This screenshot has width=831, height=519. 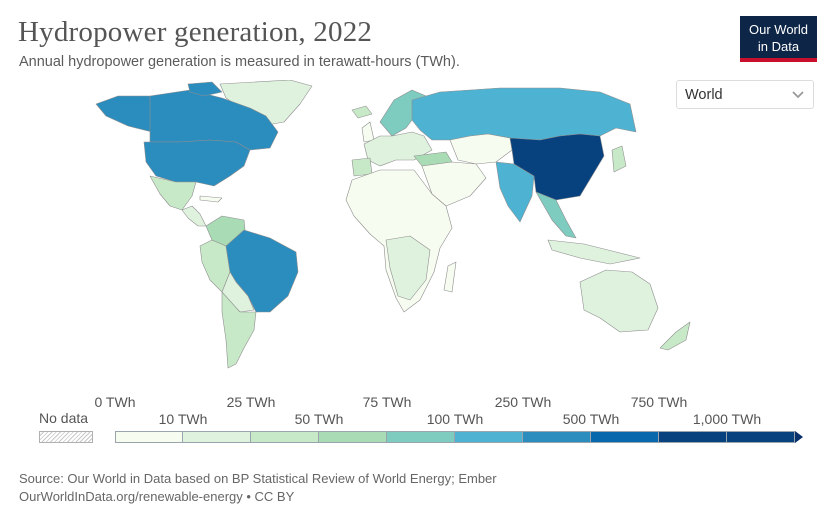 I want to click on legend-tick-label: 0 TWh, so click(x=115, y=402).